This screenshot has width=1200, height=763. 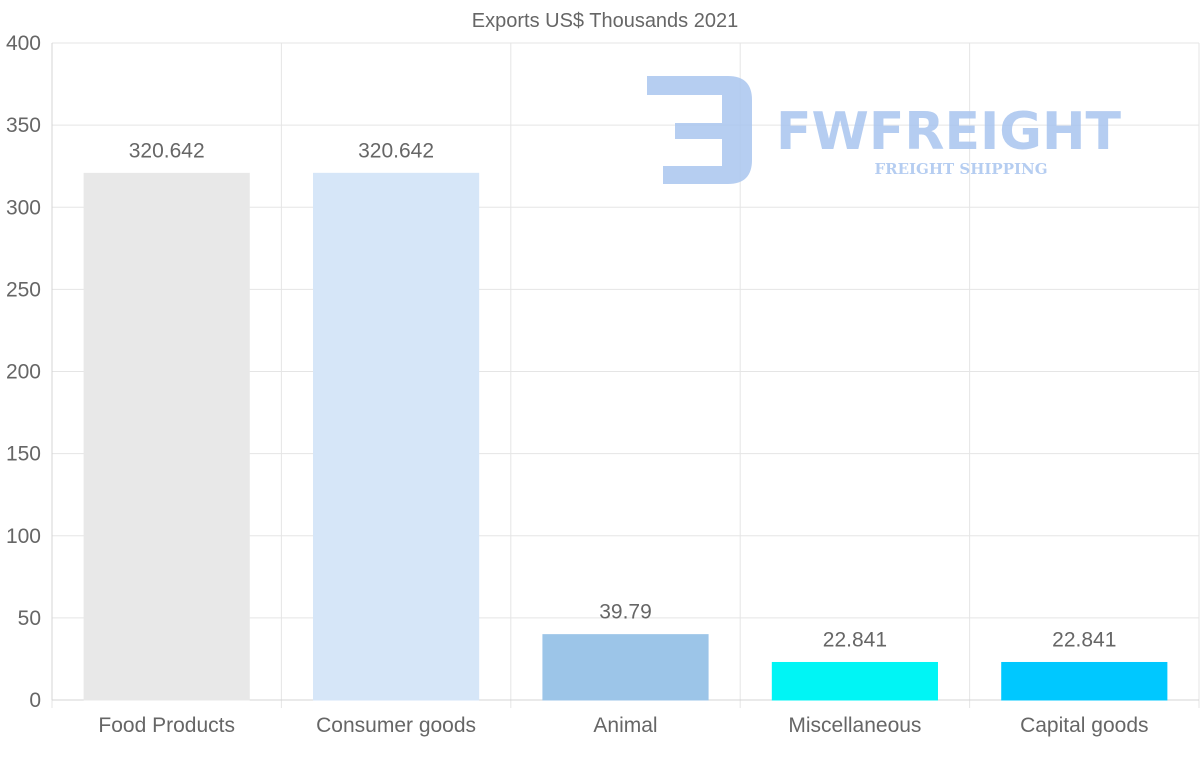 I want to click on y-tick-label: 50, so click(x=29, y=618).